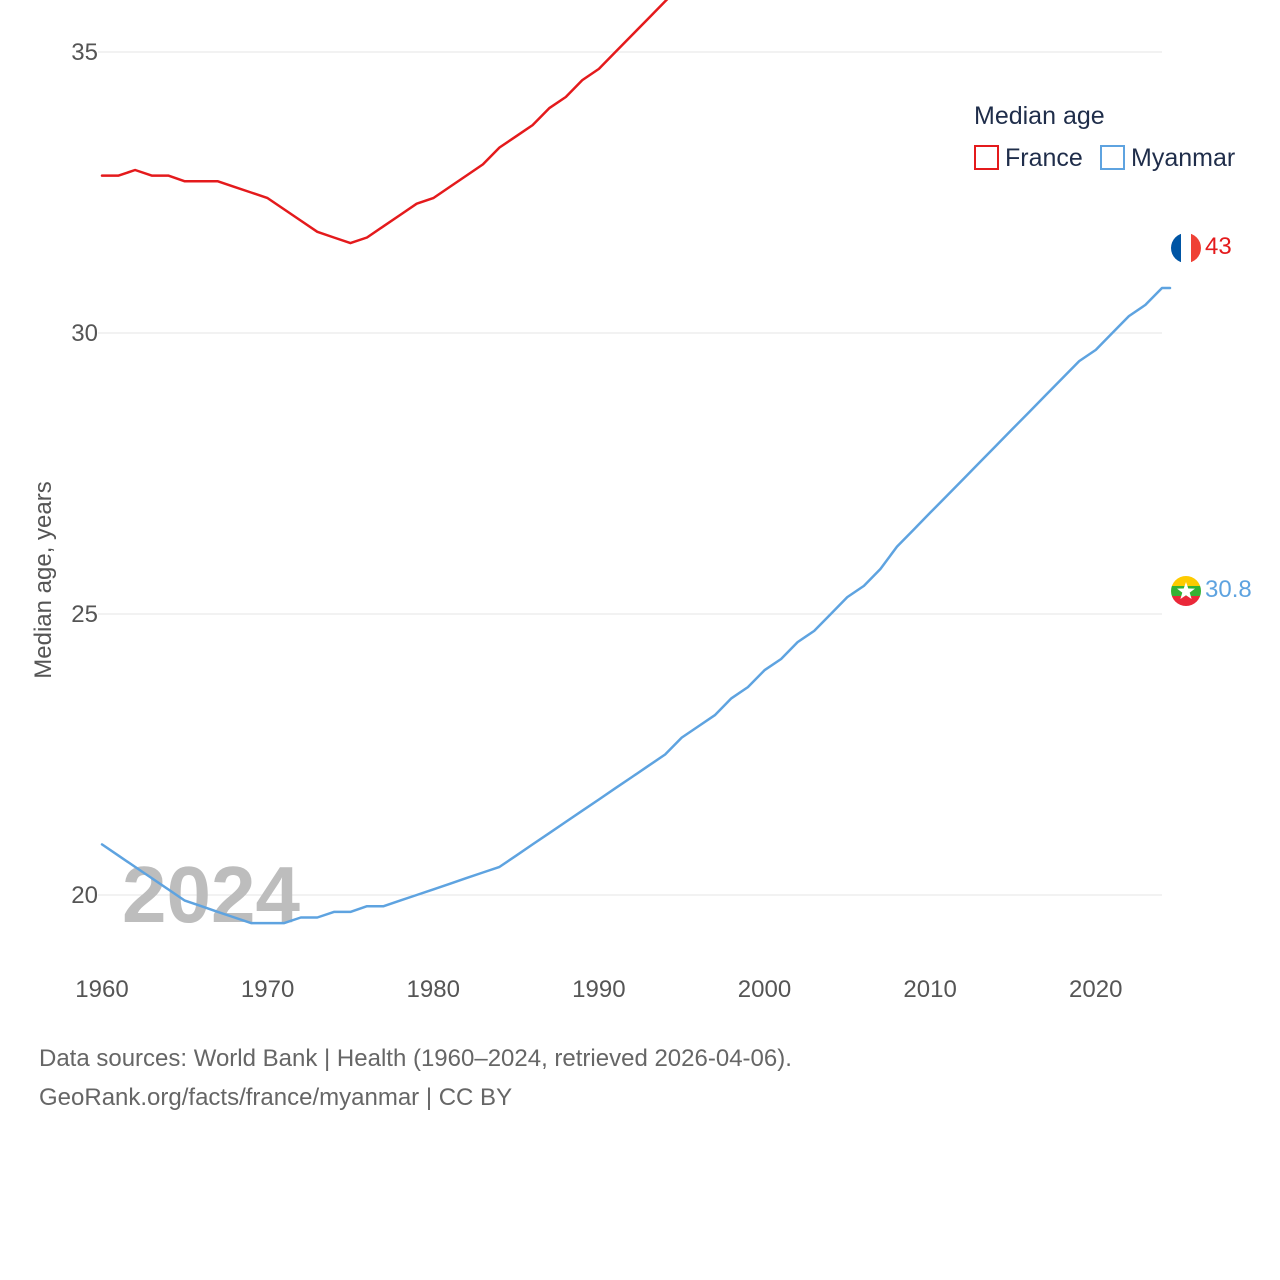  Describe the element at coordinates (986, 157) in the screenshot. I see `legend-swatch-france` at that location.